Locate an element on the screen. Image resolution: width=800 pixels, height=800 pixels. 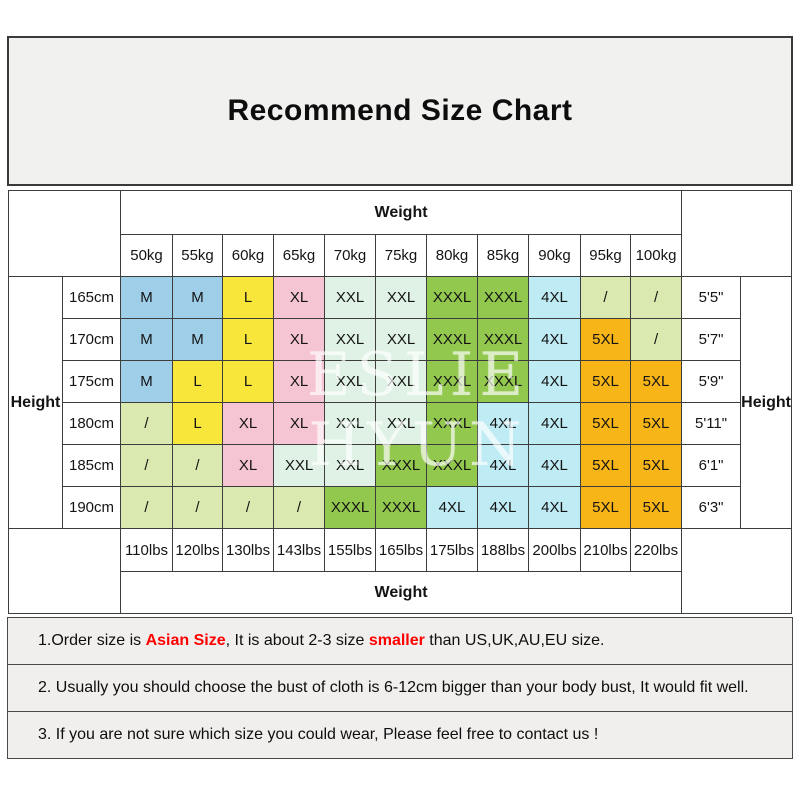
weight-kg-label: 55kg is located at coordinates (197, 255).